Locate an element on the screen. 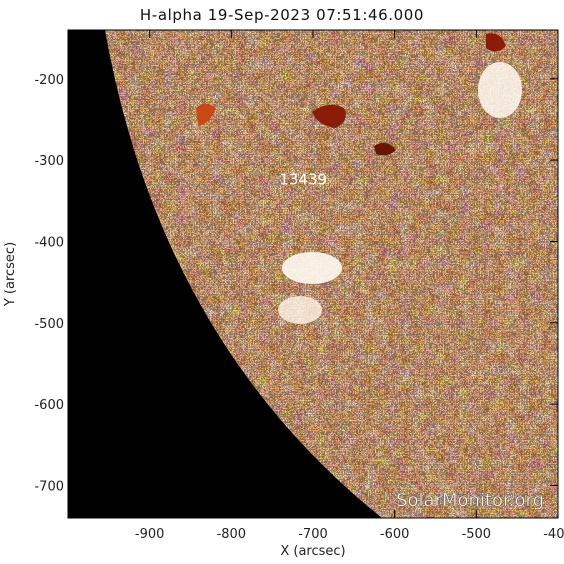  image-title: H-alpha 19-Sep-2023 07:51:46.000 is located at coordinates (282, 15).